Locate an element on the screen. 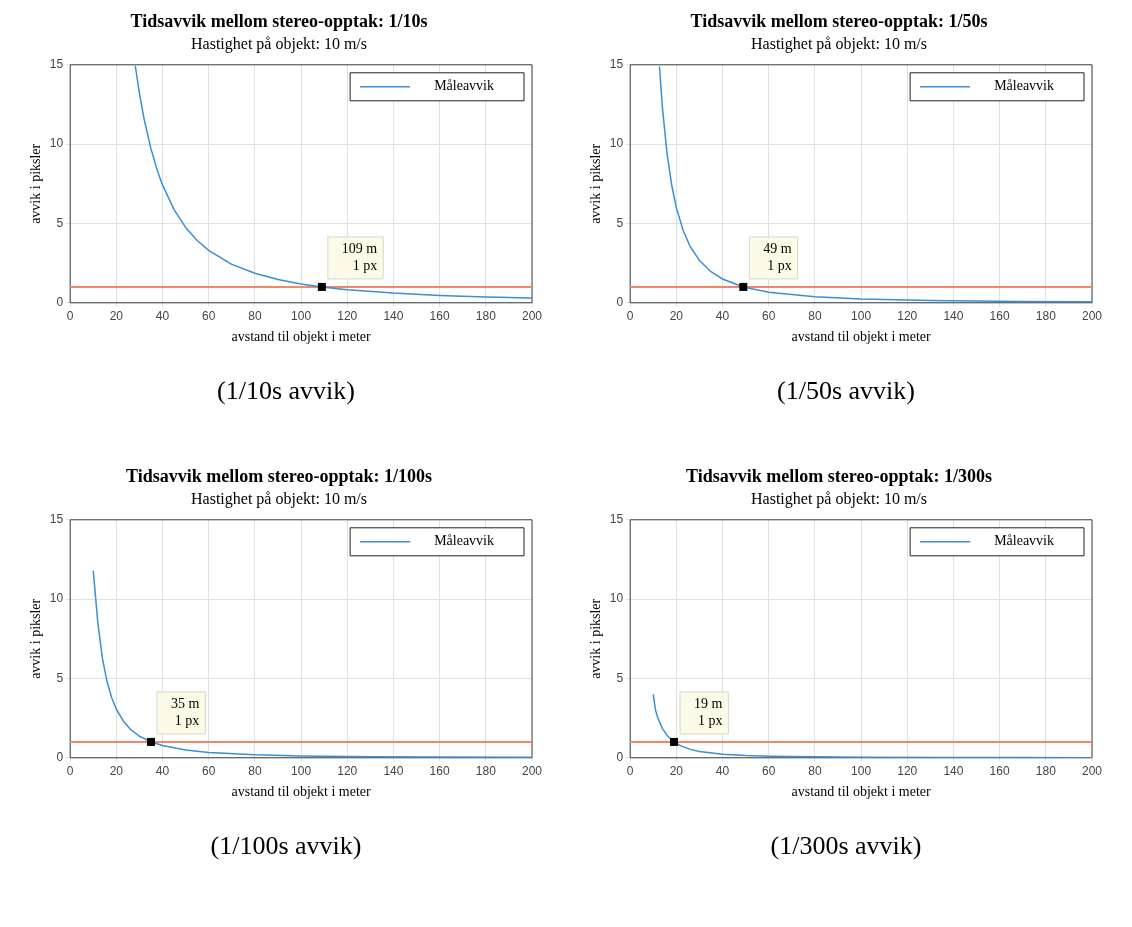  annotation: 19 m 1 px is located at coordinates (708, 711).